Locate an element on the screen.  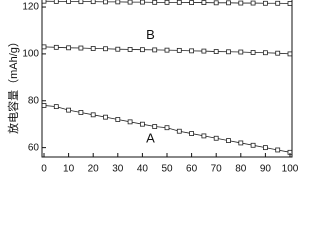
x-tick-label: 10 is located at coordinates (69, 169).